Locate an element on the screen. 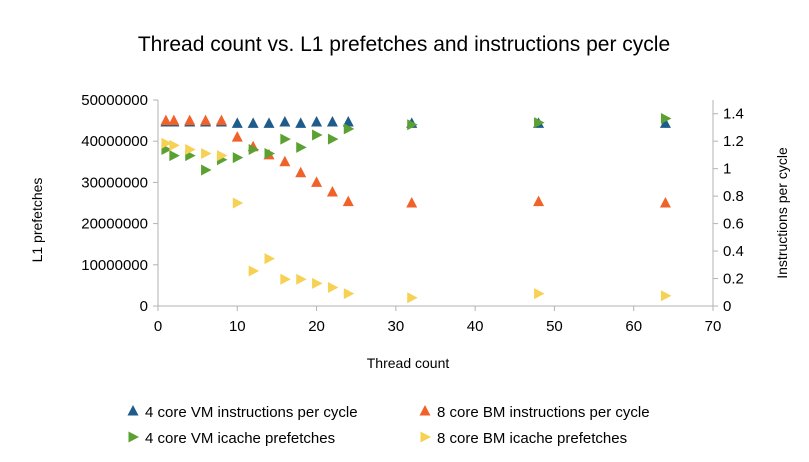 The image size is (809, 462). right-axis-ticks: 0 0.2 0.4 0.6 0.8 1 1.2 1.4 is located at coordinates (728, 210).